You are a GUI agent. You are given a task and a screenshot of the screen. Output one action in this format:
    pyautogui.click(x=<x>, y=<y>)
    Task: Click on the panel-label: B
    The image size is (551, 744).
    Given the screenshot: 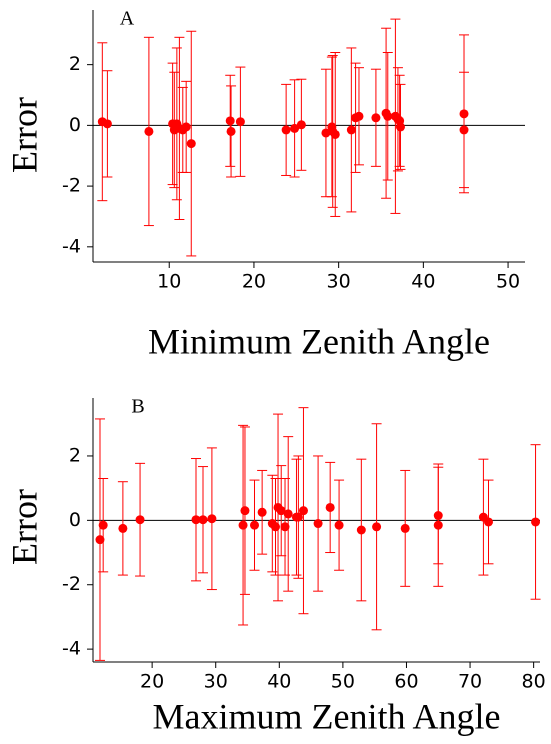 What is the action you would take?
    pyautogui.click(x=137, y=407)
    